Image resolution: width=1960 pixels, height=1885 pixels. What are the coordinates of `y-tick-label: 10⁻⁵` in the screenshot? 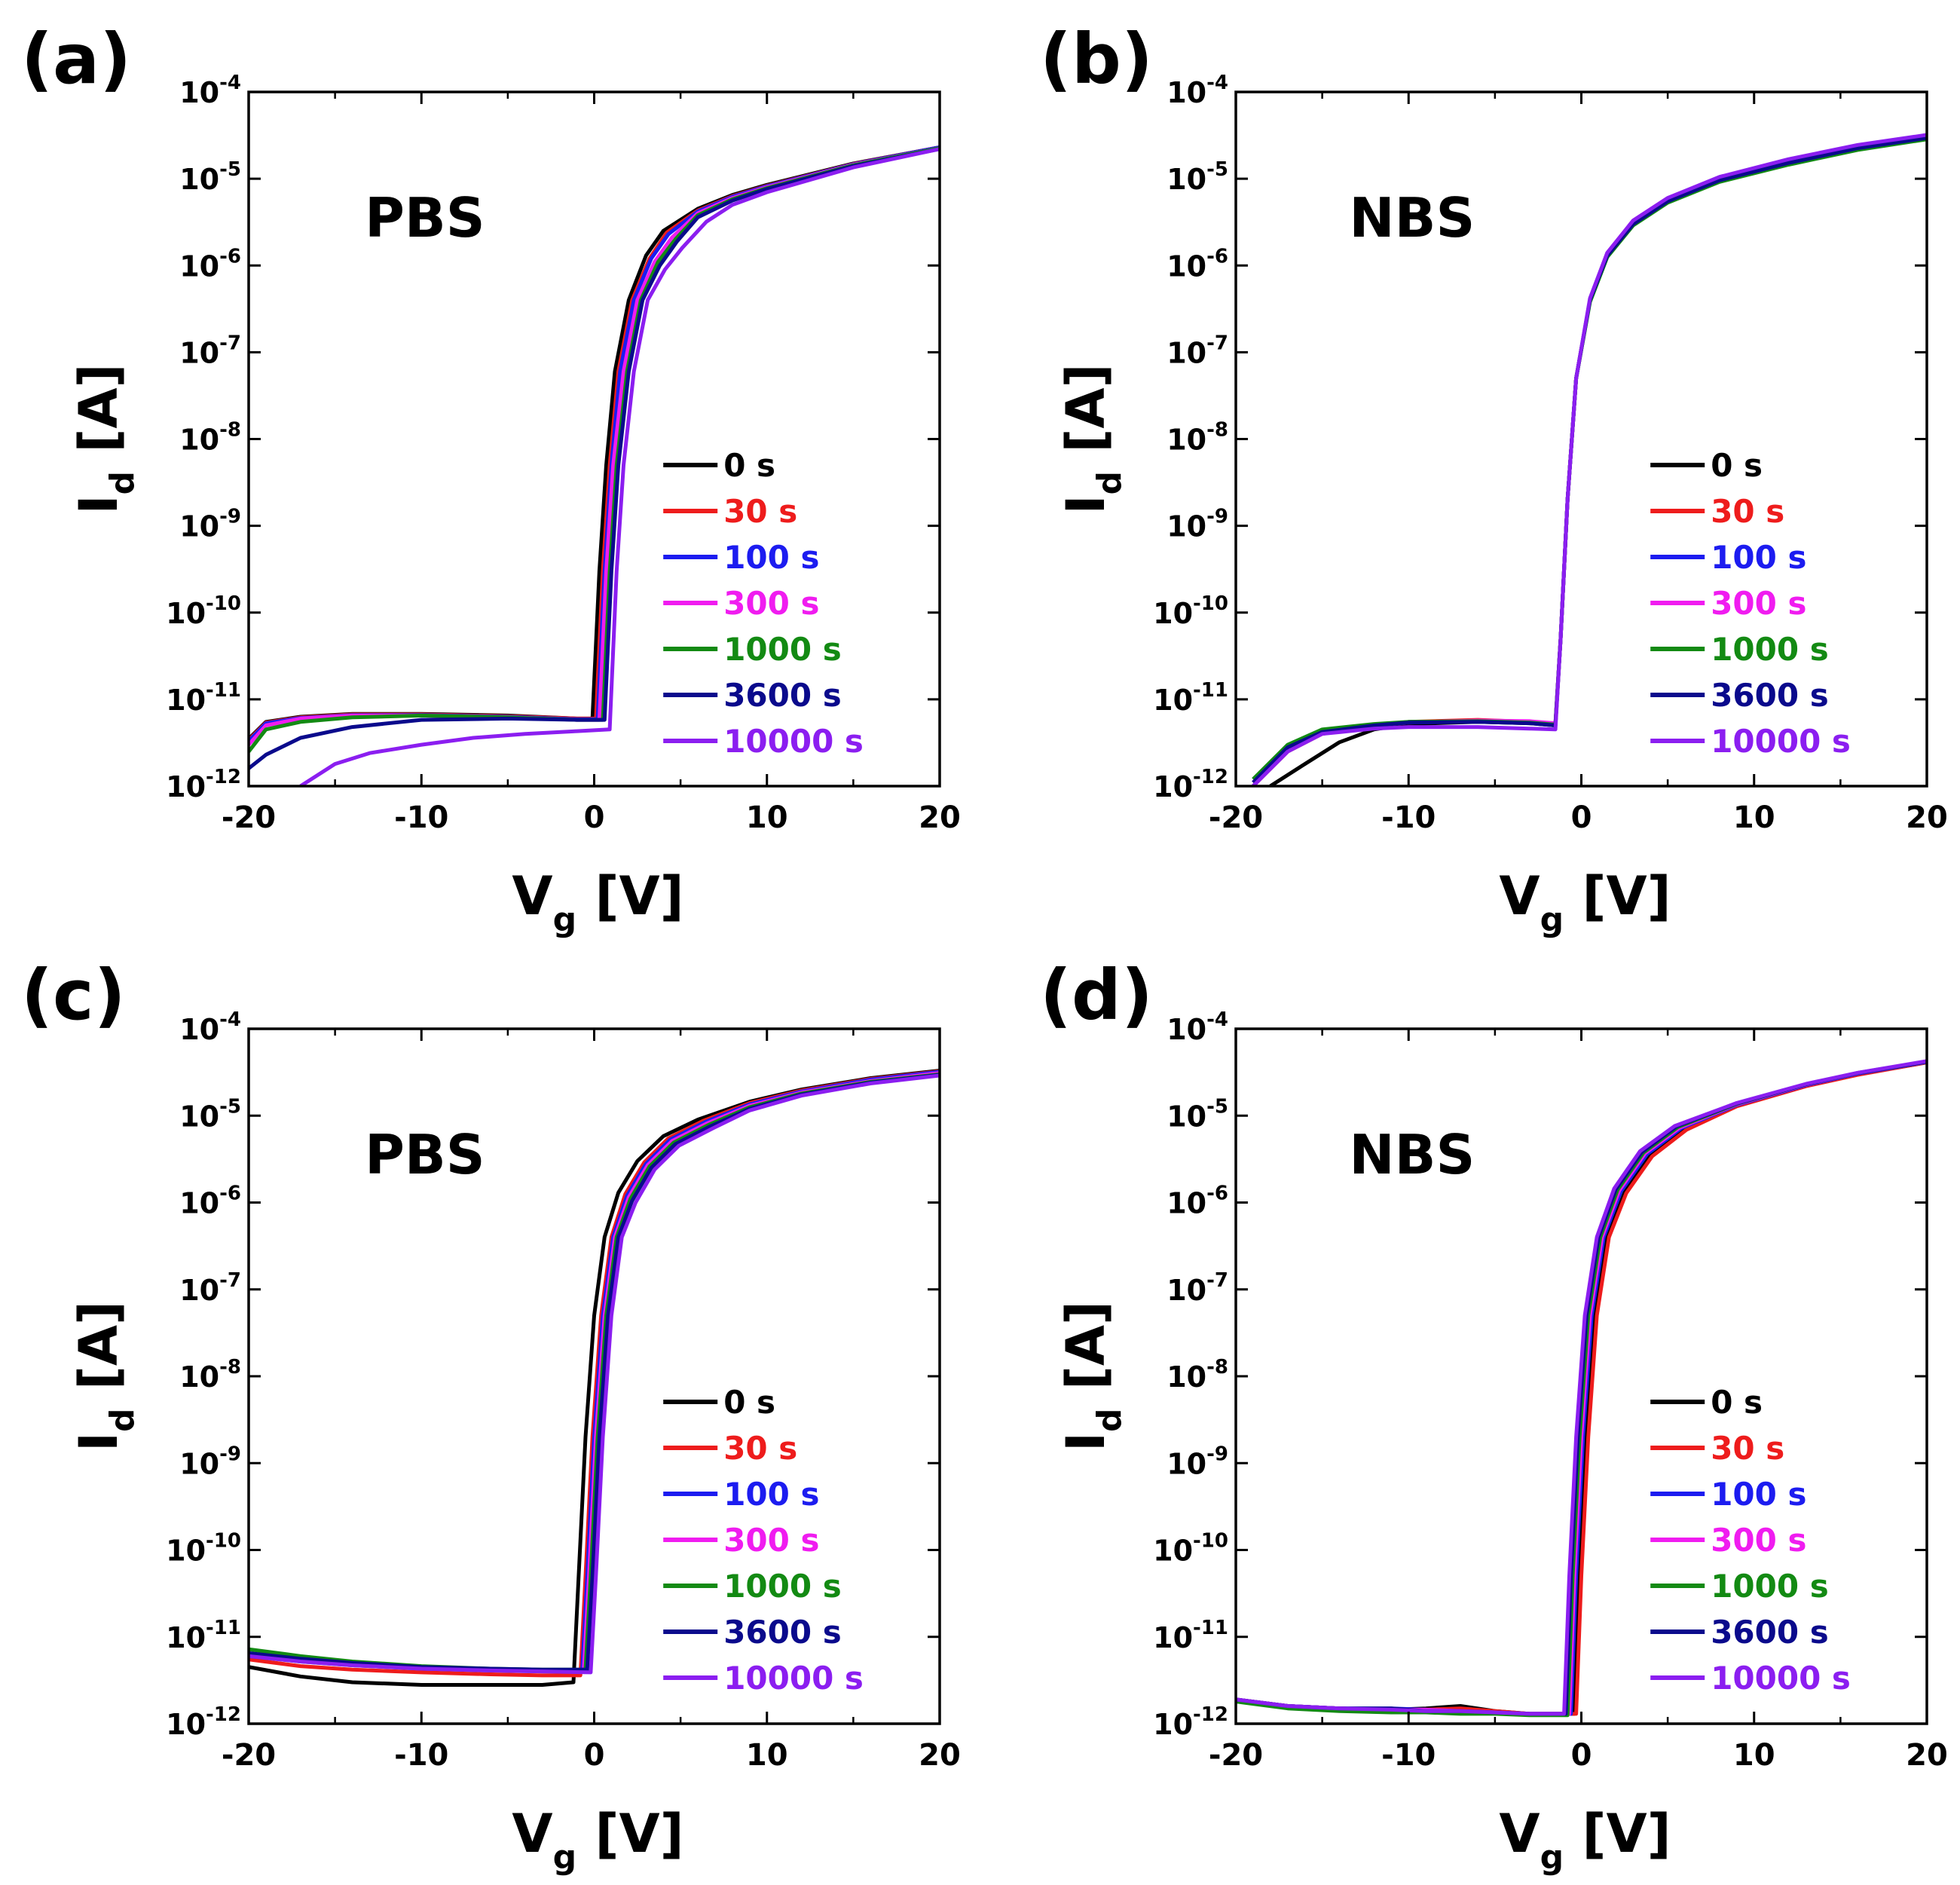 It's located at (210, 177).